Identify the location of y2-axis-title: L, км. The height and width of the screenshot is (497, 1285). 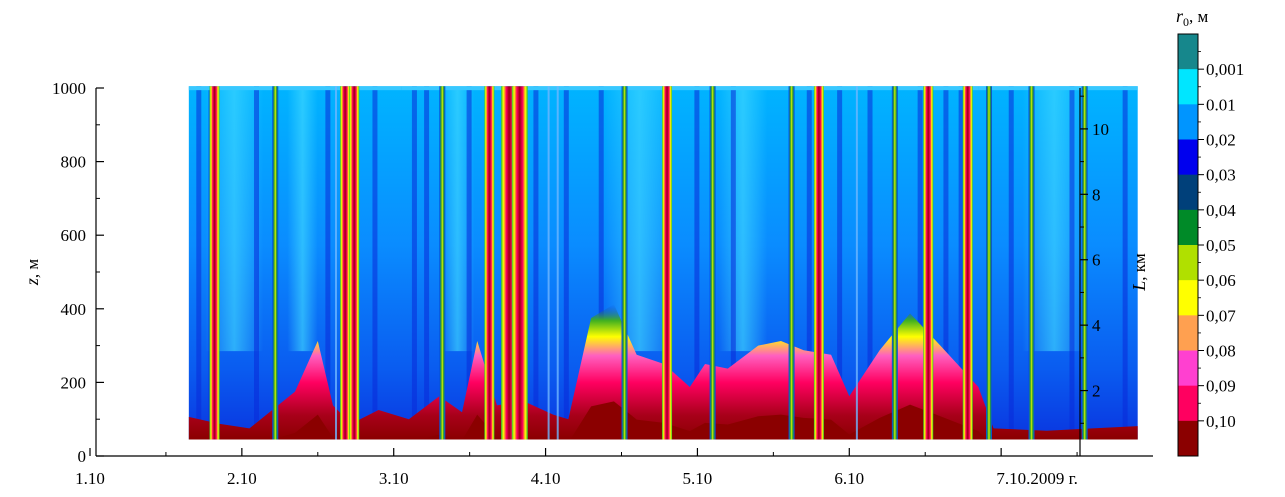
(1139, 272).